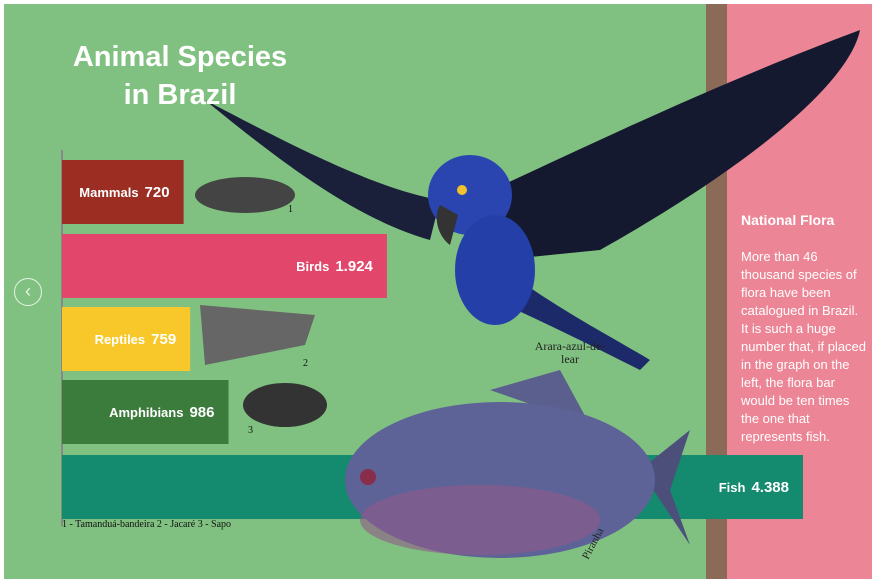  I want to click on bar-label: Mammals 720, so click(124, 192).